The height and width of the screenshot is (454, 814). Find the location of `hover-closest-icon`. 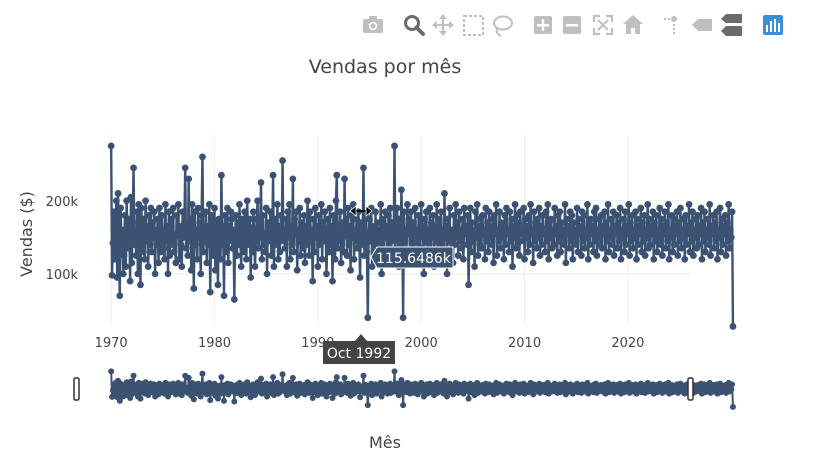

hover-closest-icon is located at coordinates (702, 25).